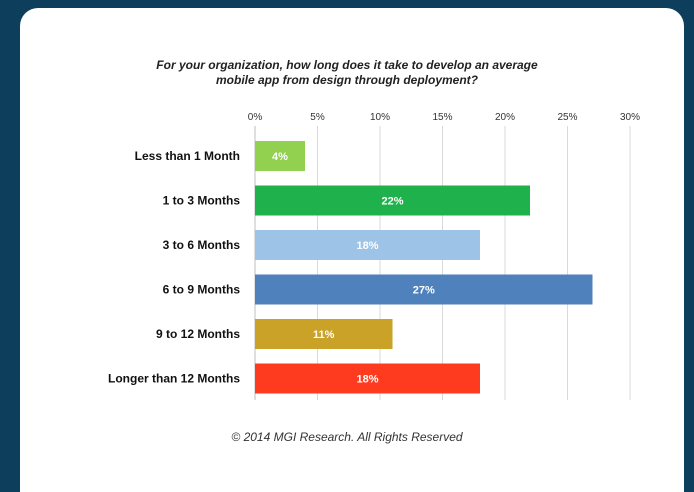 This screenshot has width=694, height=492. I want to click on x-tick-label: 15%, so click(442, 117).